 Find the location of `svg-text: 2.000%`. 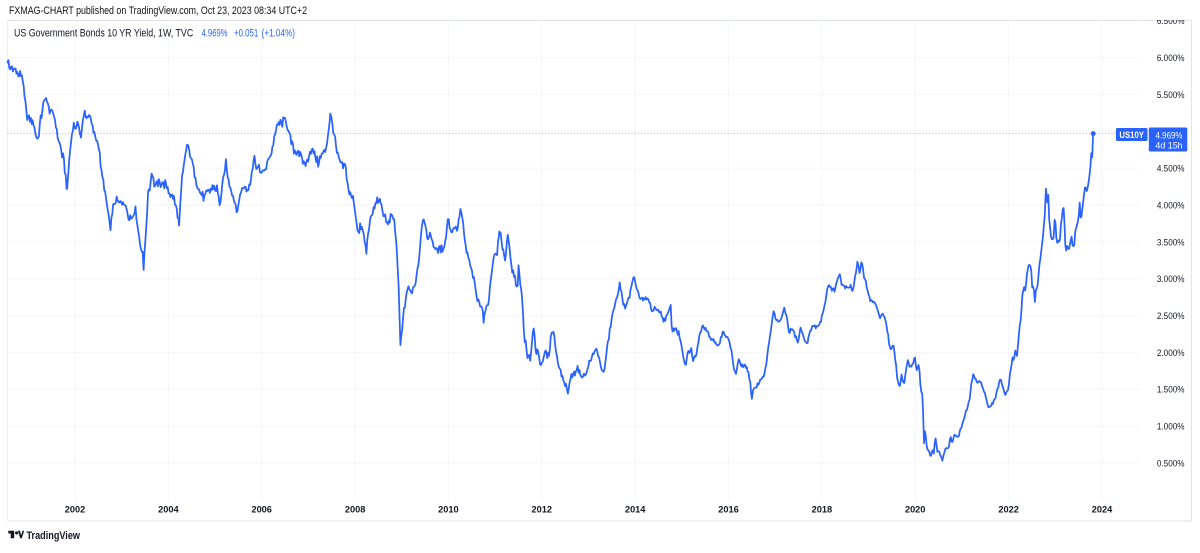

svg-text: 2.000% is located at coordinates (1171, 353).